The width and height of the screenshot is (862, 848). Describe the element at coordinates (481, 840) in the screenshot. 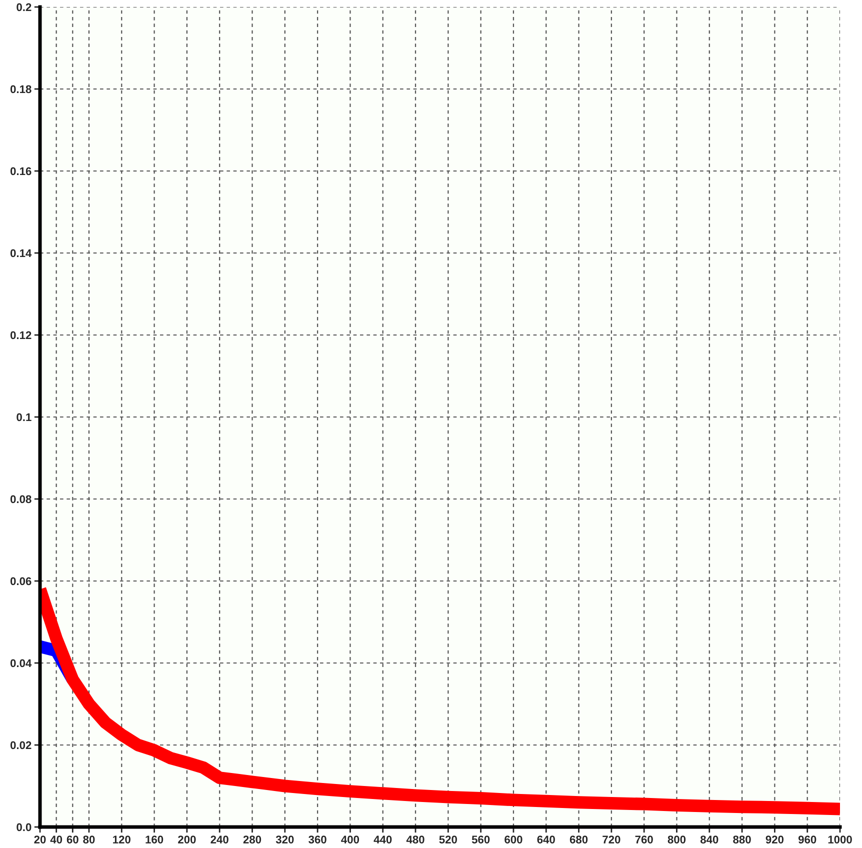

I see `x-tick-label: 560` at that location.